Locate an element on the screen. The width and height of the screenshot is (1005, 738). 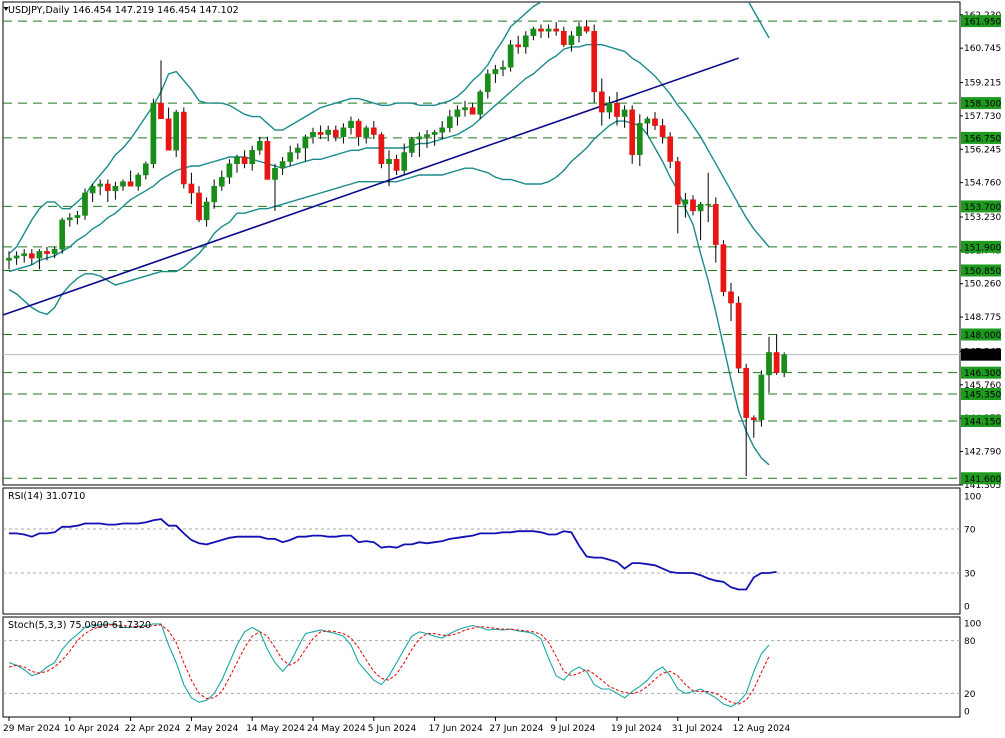
level-label: 161.950 is located at coordinates (981, 21).